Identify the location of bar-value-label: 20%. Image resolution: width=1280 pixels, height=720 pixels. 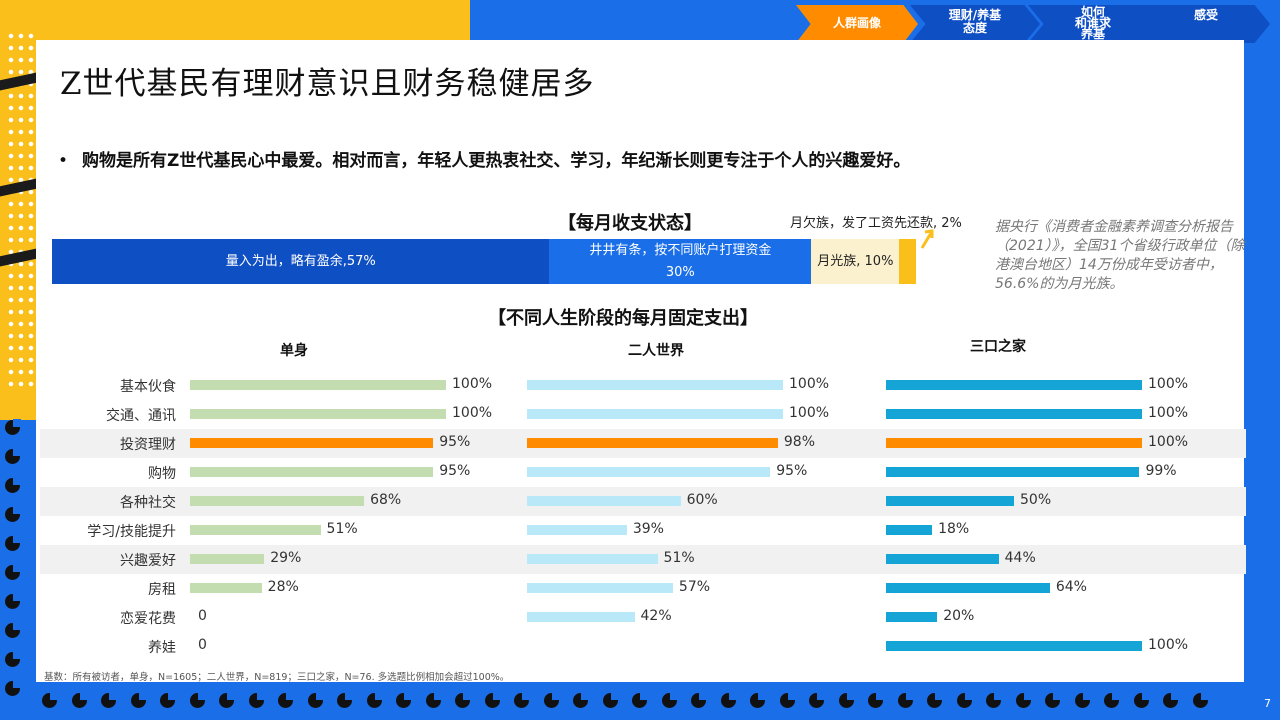
(959, 616).